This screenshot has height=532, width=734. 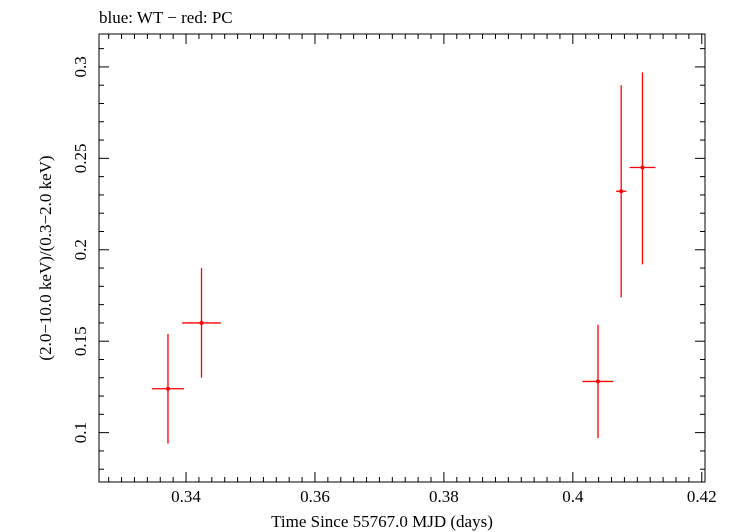 What do you see at coordinates (80, 432) in the screenshot?
I see `y-tick-label: 0.1` at bounding box center [80, 432].